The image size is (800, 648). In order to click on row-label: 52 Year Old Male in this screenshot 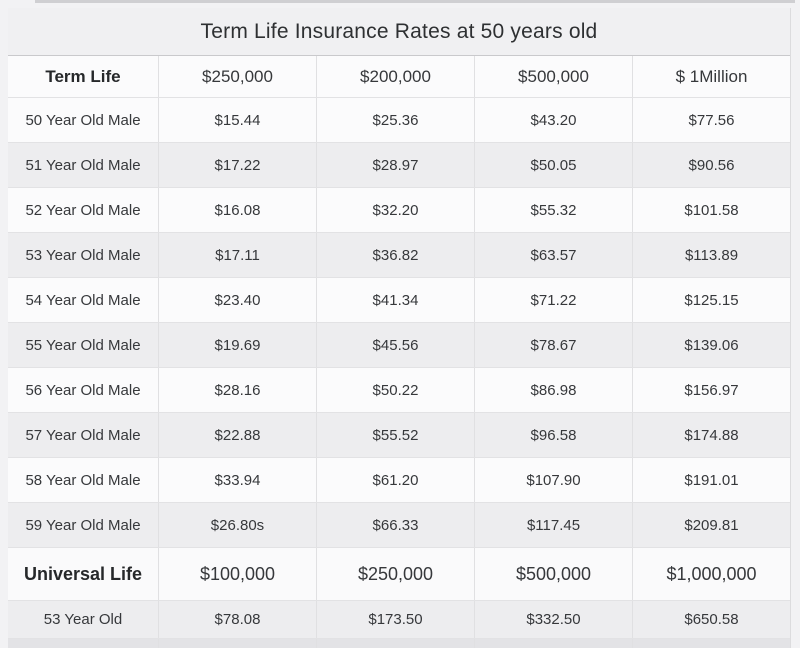, I will do `click(83, 210)`.